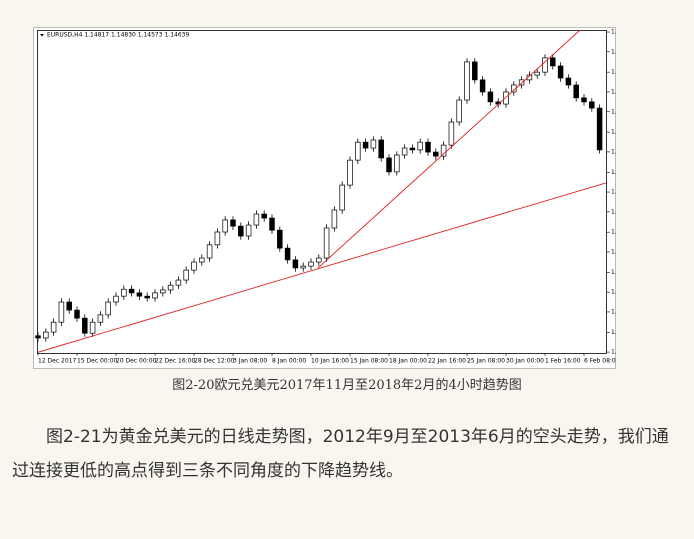  I want to click on x-tick-label: 28 Dec 12:00, so click(214, 361).